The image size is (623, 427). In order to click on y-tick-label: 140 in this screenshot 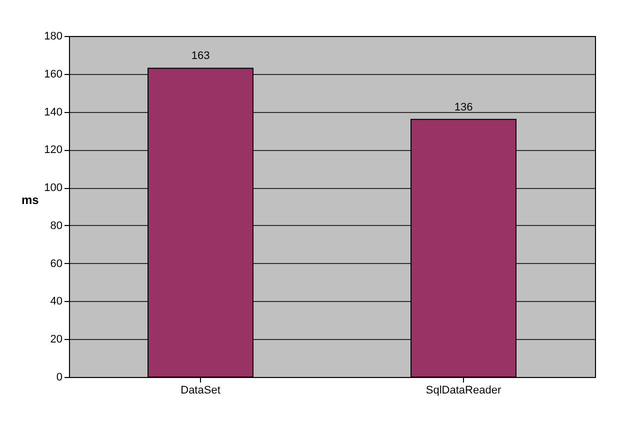, I will do `click(53, 112)`.